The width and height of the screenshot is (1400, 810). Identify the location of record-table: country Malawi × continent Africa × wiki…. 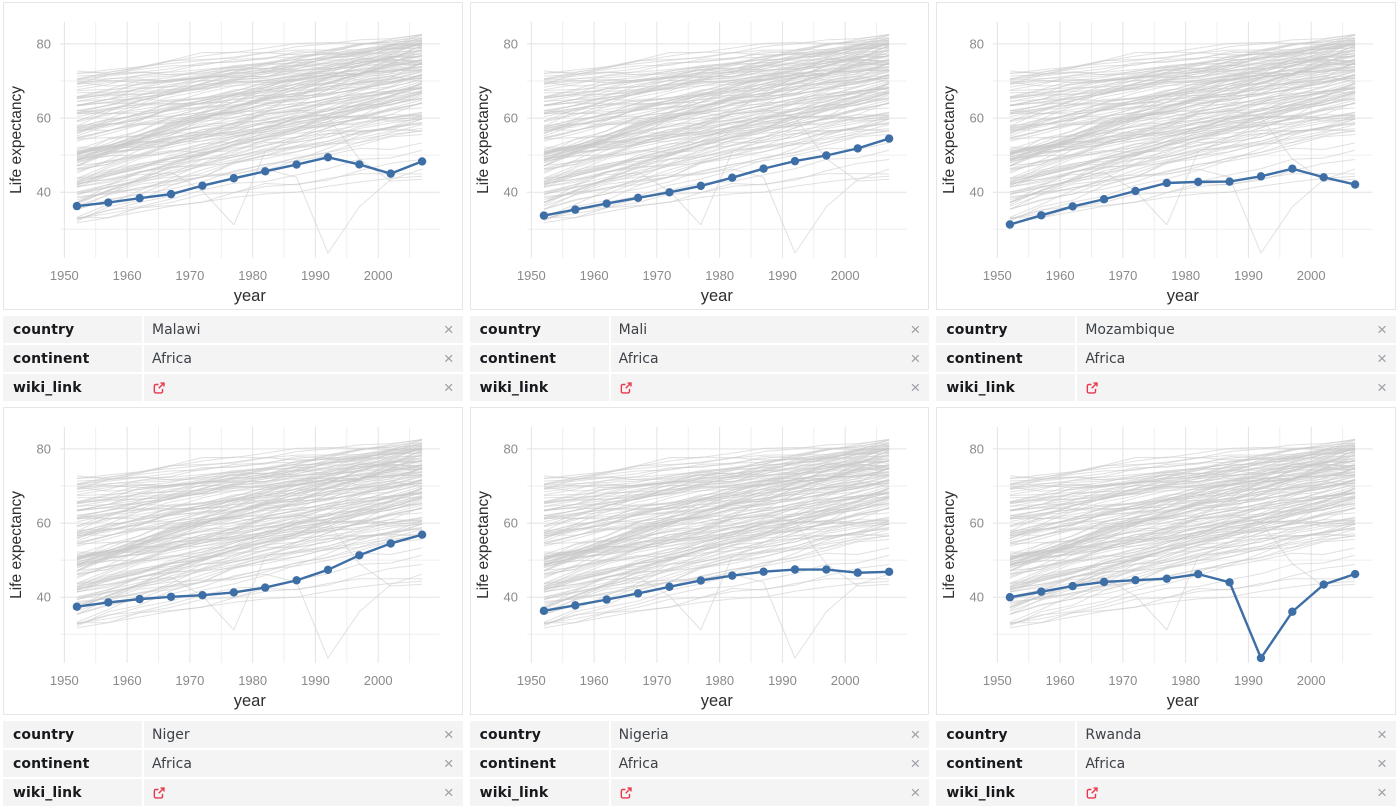
(233, 358).